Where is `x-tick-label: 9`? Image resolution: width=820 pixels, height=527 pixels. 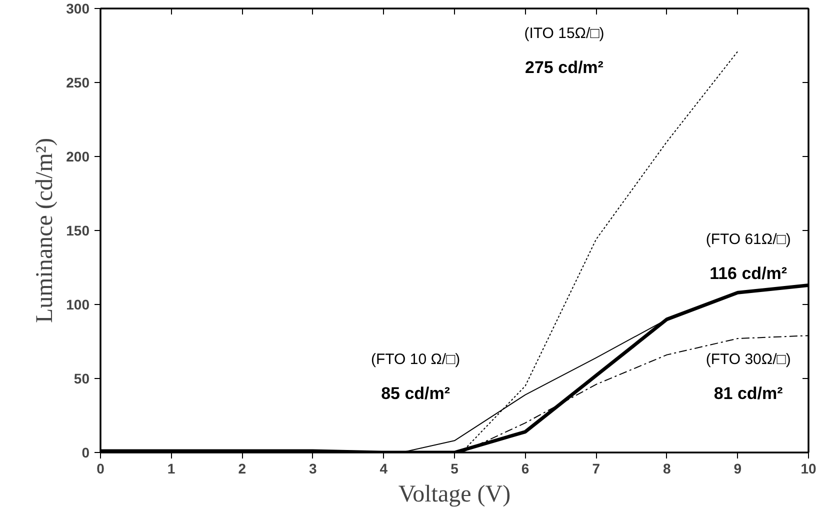 x-tick-label: 9 is located at coordinates (738, 468).